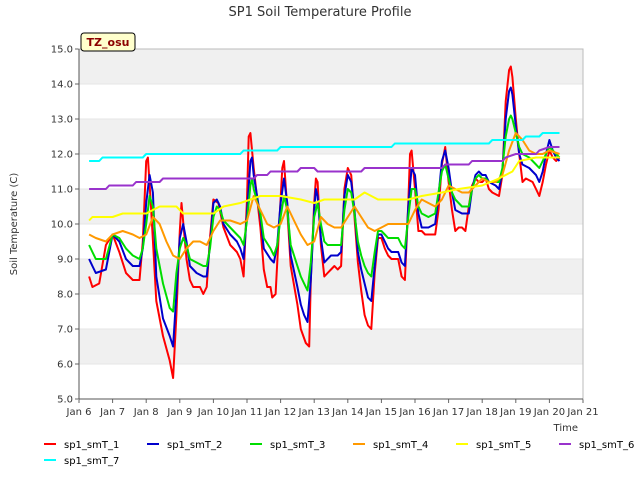 The image size is (640, 480). I want to click on legend-label-sp1-smT-7: sp1_smT_7, so click(91, 461).